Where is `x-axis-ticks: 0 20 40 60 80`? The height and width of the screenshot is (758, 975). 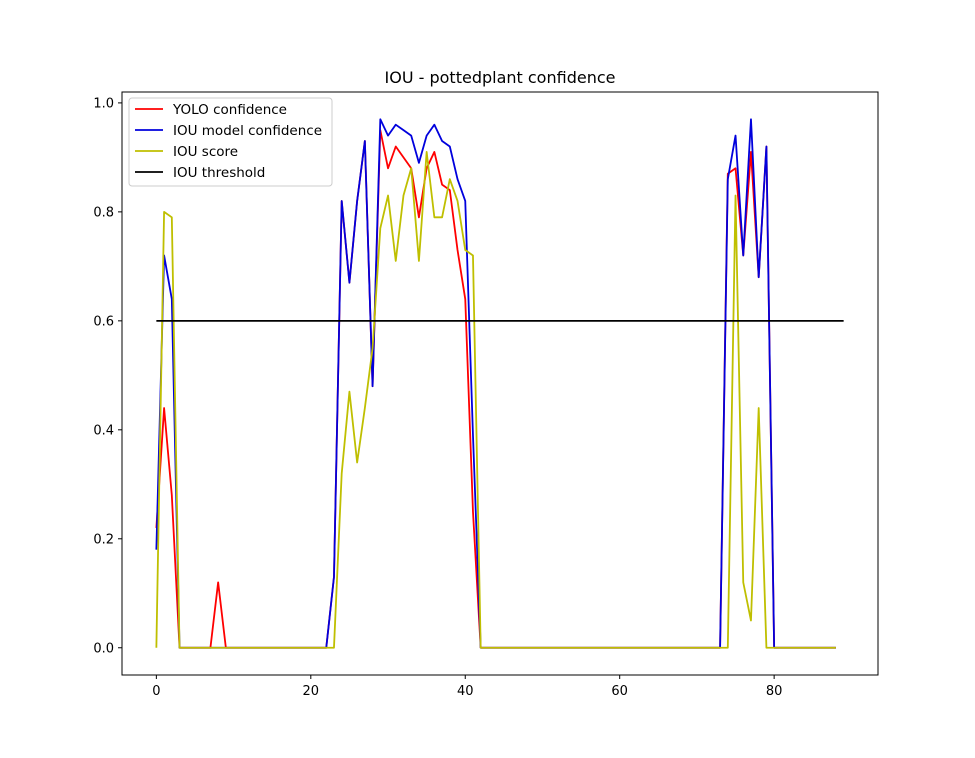 x-axis-ticks: 0 20 40 60 80 is located at coordinates (467, 687).